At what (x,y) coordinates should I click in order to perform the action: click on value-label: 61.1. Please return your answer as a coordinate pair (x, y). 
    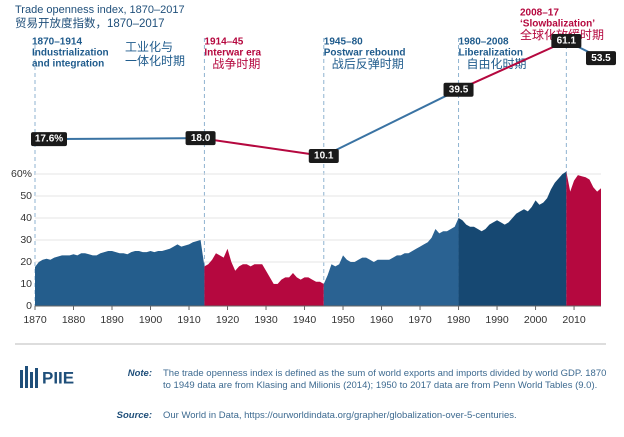
    Looking at the image, I should click on (567, 41).